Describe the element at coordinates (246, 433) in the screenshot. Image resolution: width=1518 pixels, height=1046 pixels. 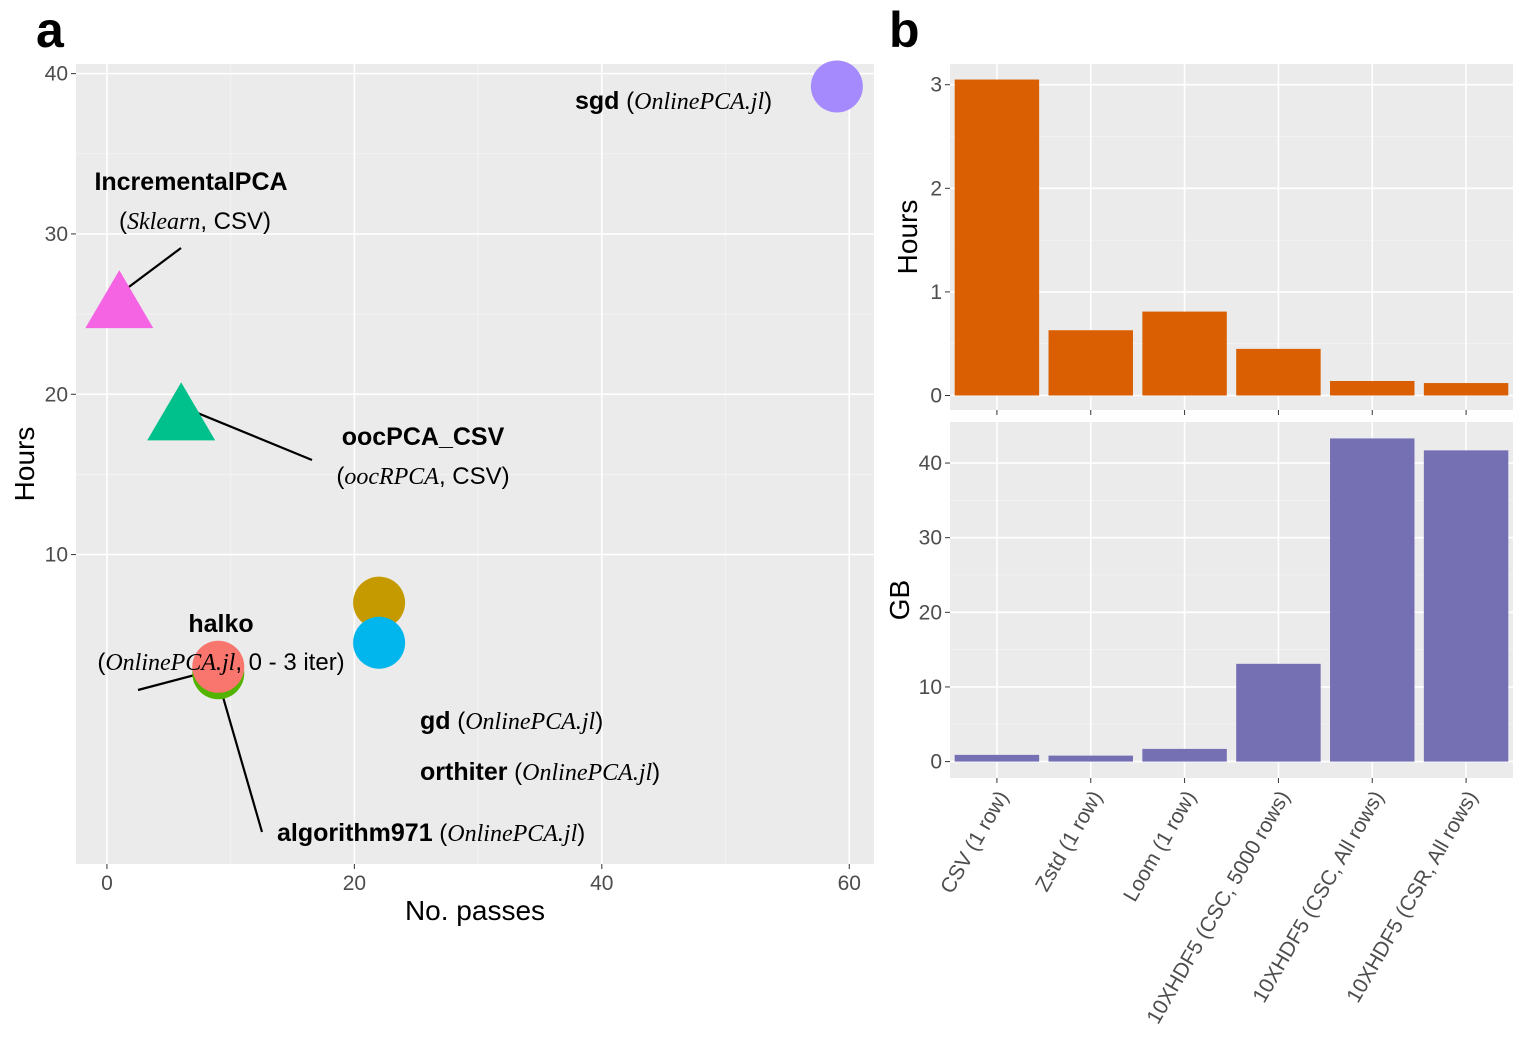
I see `leader-line-oocpca-csv` at that location.